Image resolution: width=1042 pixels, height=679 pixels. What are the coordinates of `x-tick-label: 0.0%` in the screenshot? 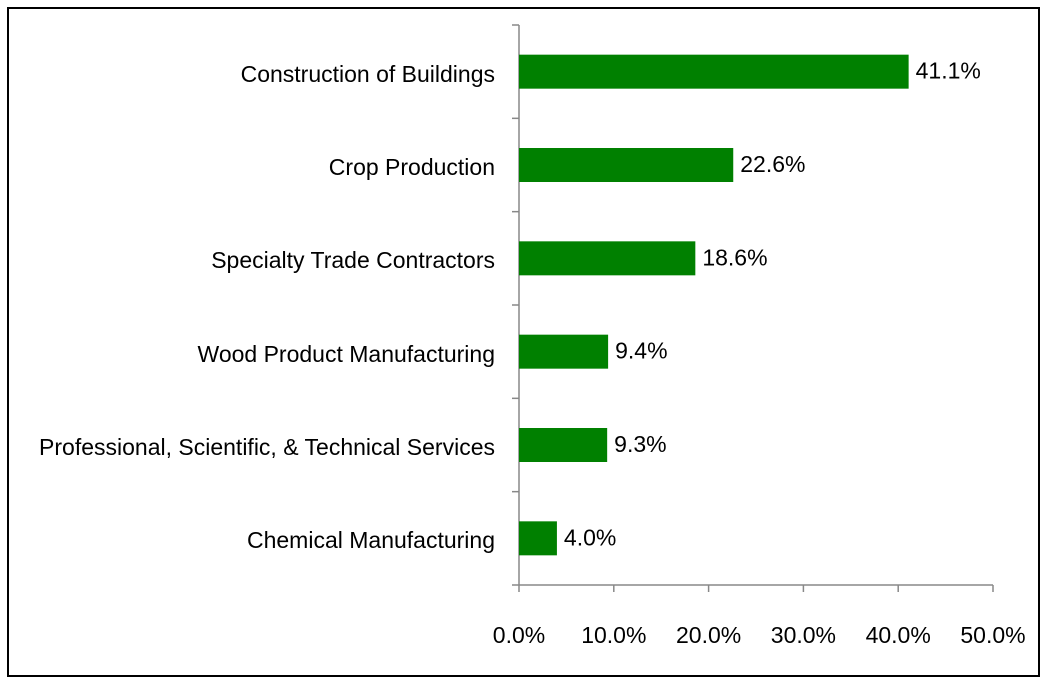 It's located at (519, 635).